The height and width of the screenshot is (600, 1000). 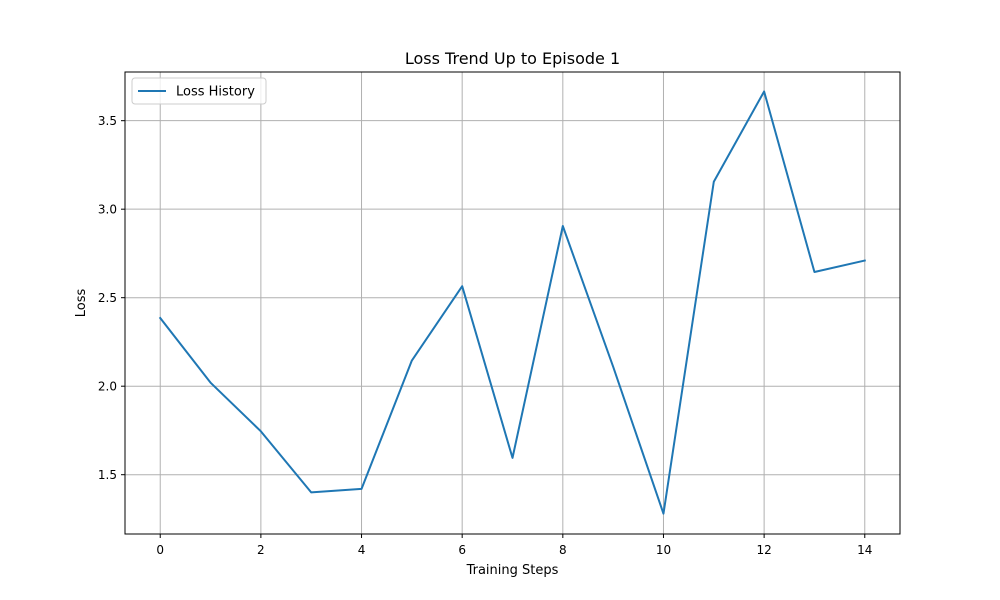 What do you see at coordinates (512, 58) in the screenshot?
I see `chart-title: Loss Trend Up to Episode 1` at bounding box center [512, 58].